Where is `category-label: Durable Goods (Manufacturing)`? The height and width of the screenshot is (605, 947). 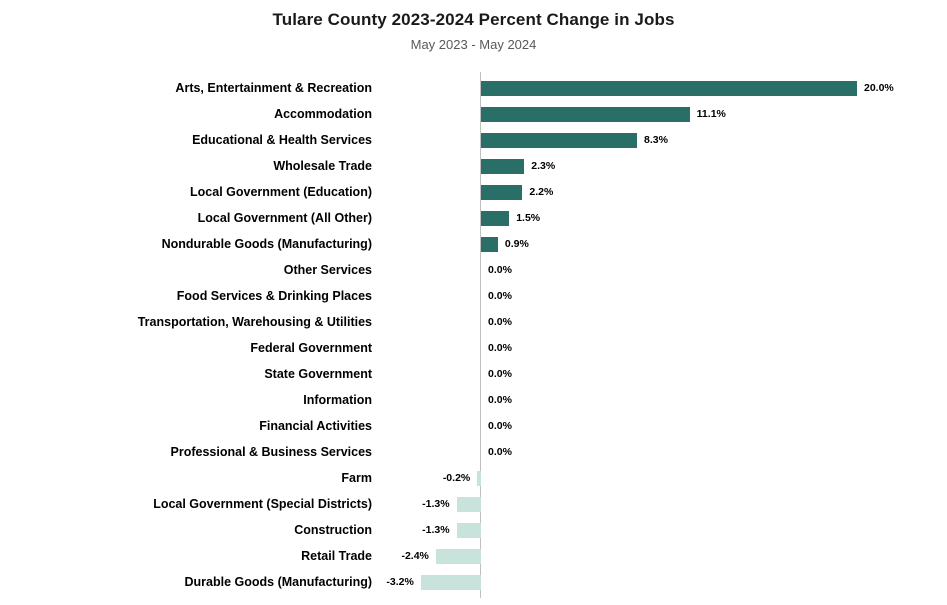 category-label: Durable Goods (Manufacturing) is located at coordinates (278, 582).